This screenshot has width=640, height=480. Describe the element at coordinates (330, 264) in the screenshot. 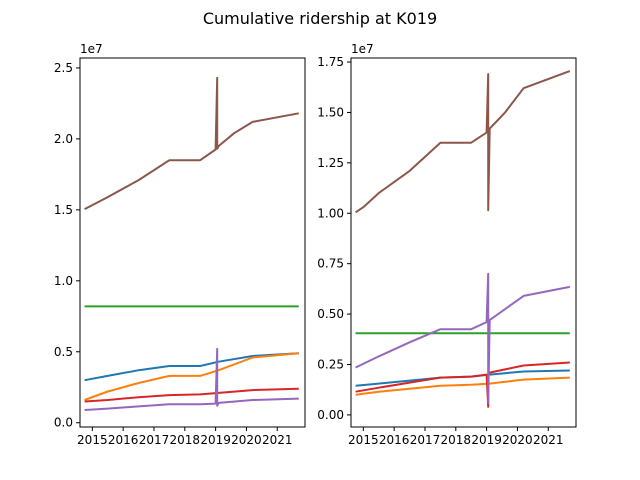

I see `panel-2-y-tick-label: 0.75` at that location.